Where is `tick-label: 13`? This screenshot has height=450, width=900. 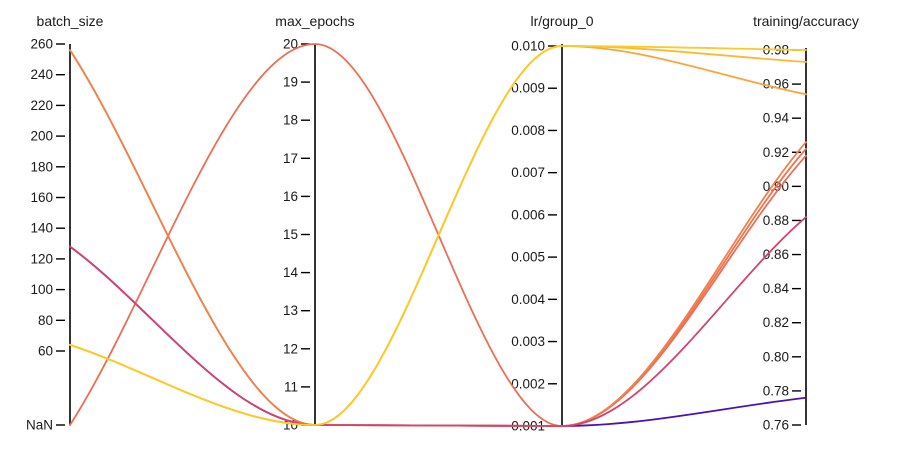
tick-label: 13 is located at coordinates (290, 310).